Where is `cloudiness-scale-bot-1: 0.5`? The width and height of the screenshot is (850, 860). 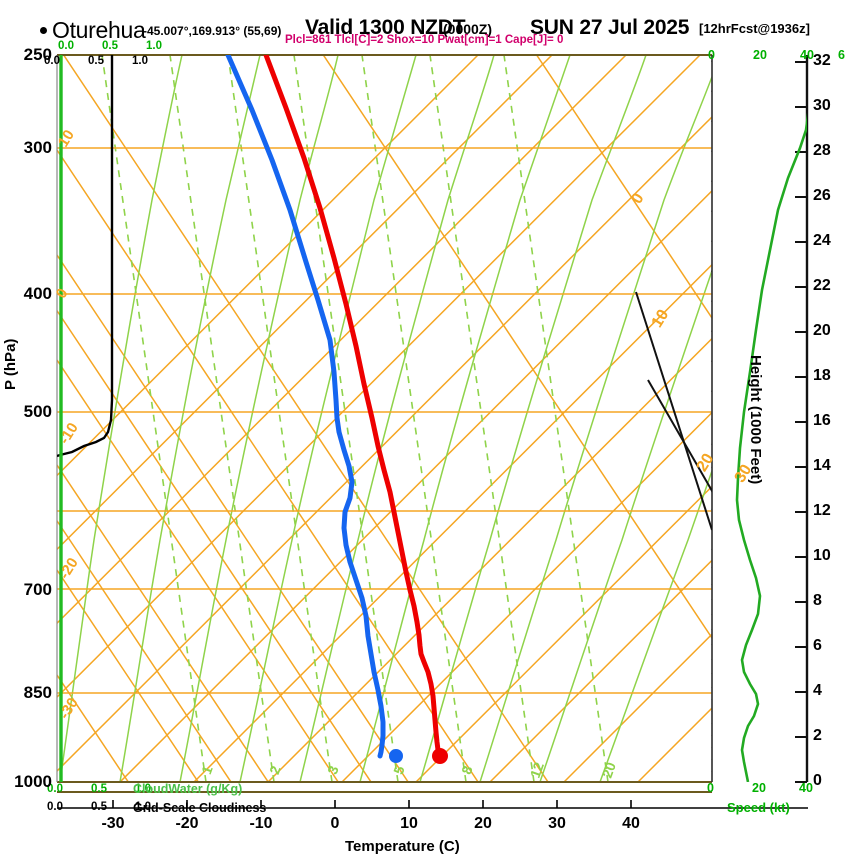
cloudiness-scale-bot-1: 0.5 is located at coordinates (99, 807).